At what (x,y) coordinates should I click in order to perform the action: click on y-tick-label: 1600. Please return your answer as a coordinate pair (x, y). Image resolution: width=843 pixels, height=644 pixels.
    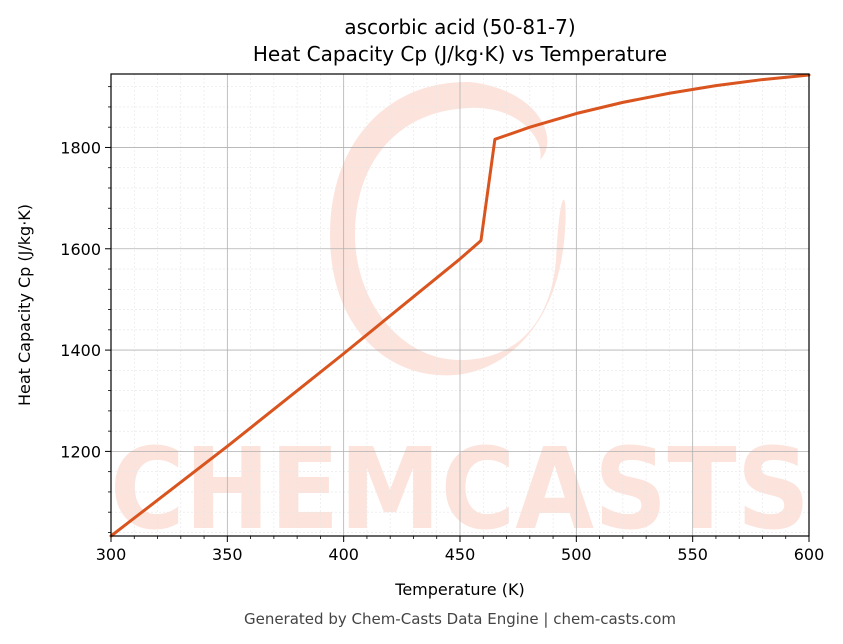
    Looking at the image, I should click on (80, 249).